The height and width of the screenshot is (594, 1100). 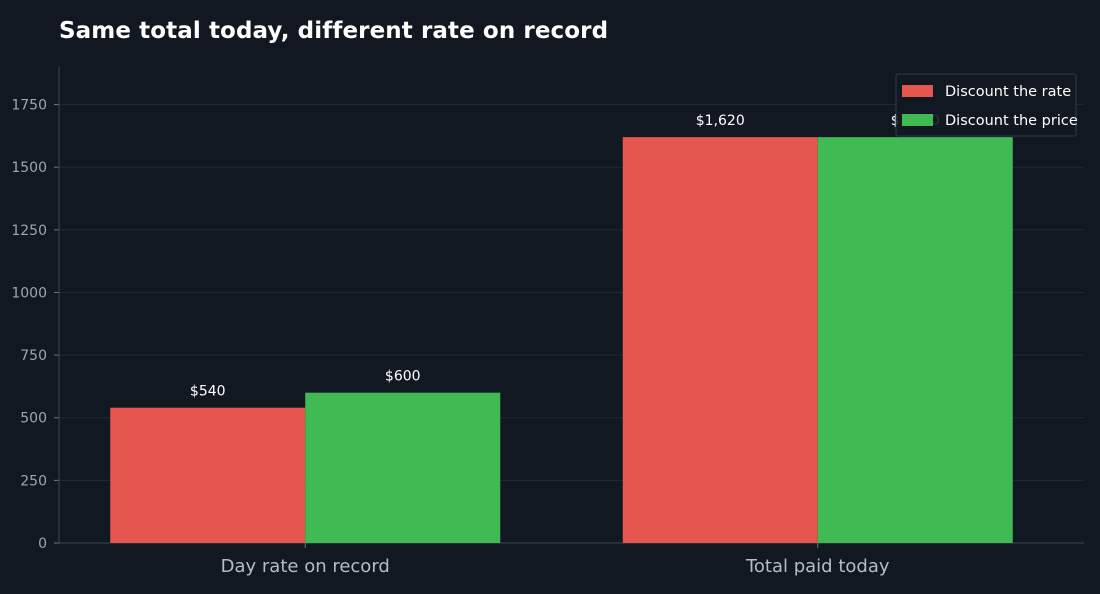 What do you see at coordinates (208, 392) in the screenshot?
I see `bar-data-label: $540` at bounding box center [208, 392].